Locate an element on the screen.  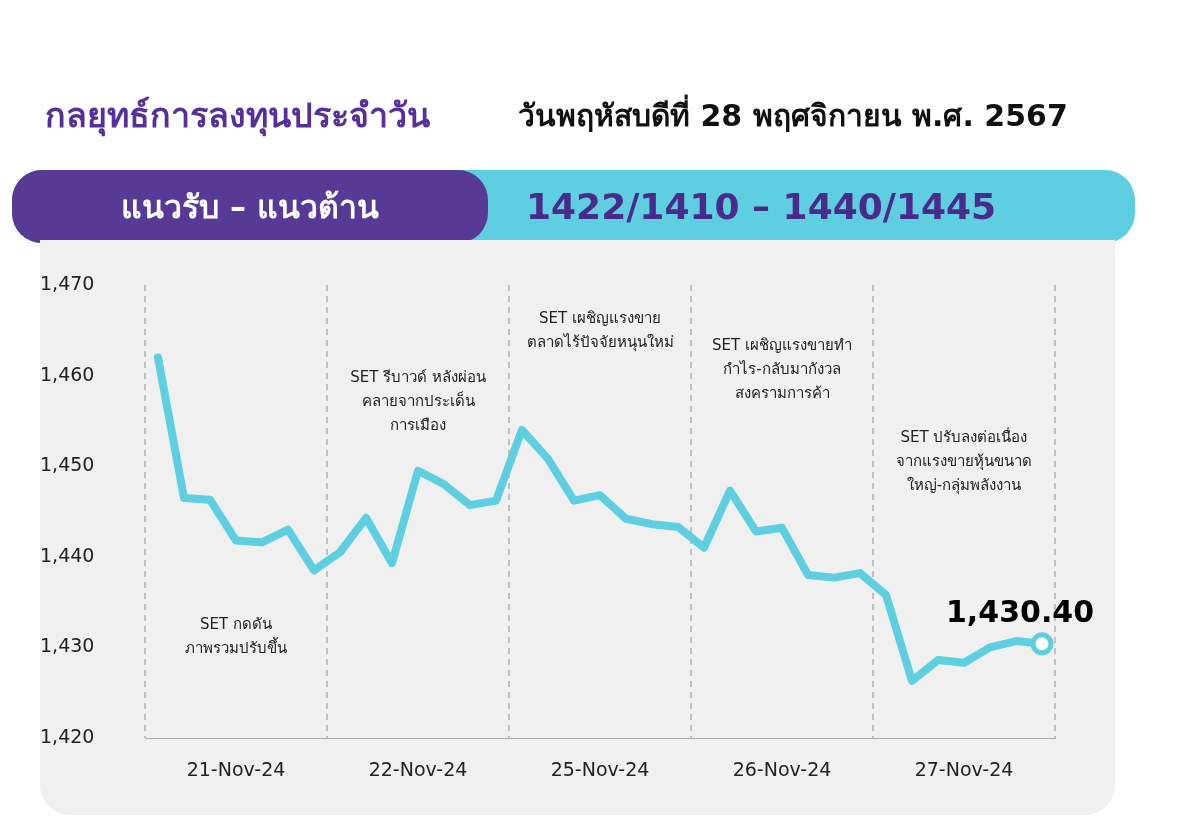
y-tick-label: 1,450 is located at coordinates (67, 464).